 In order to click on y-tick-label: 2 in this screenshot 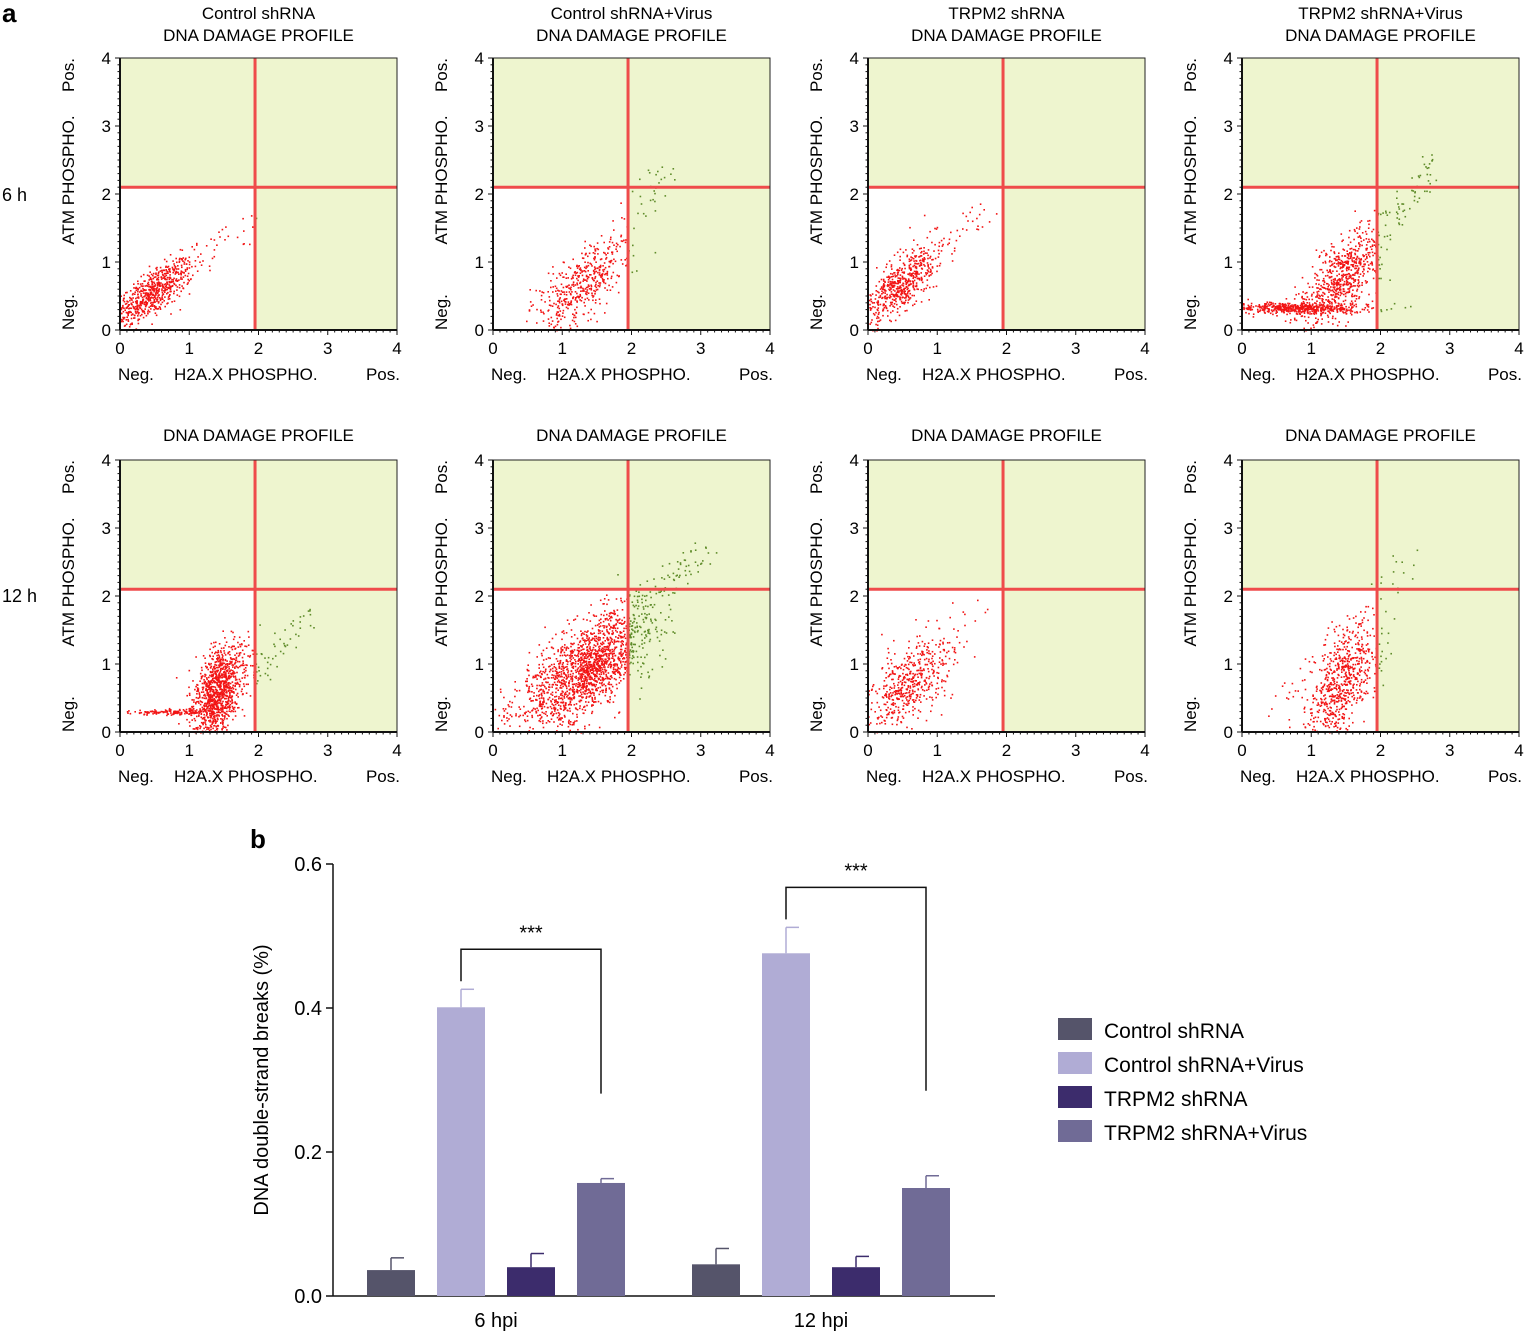, I will do `click(106, 596)`.